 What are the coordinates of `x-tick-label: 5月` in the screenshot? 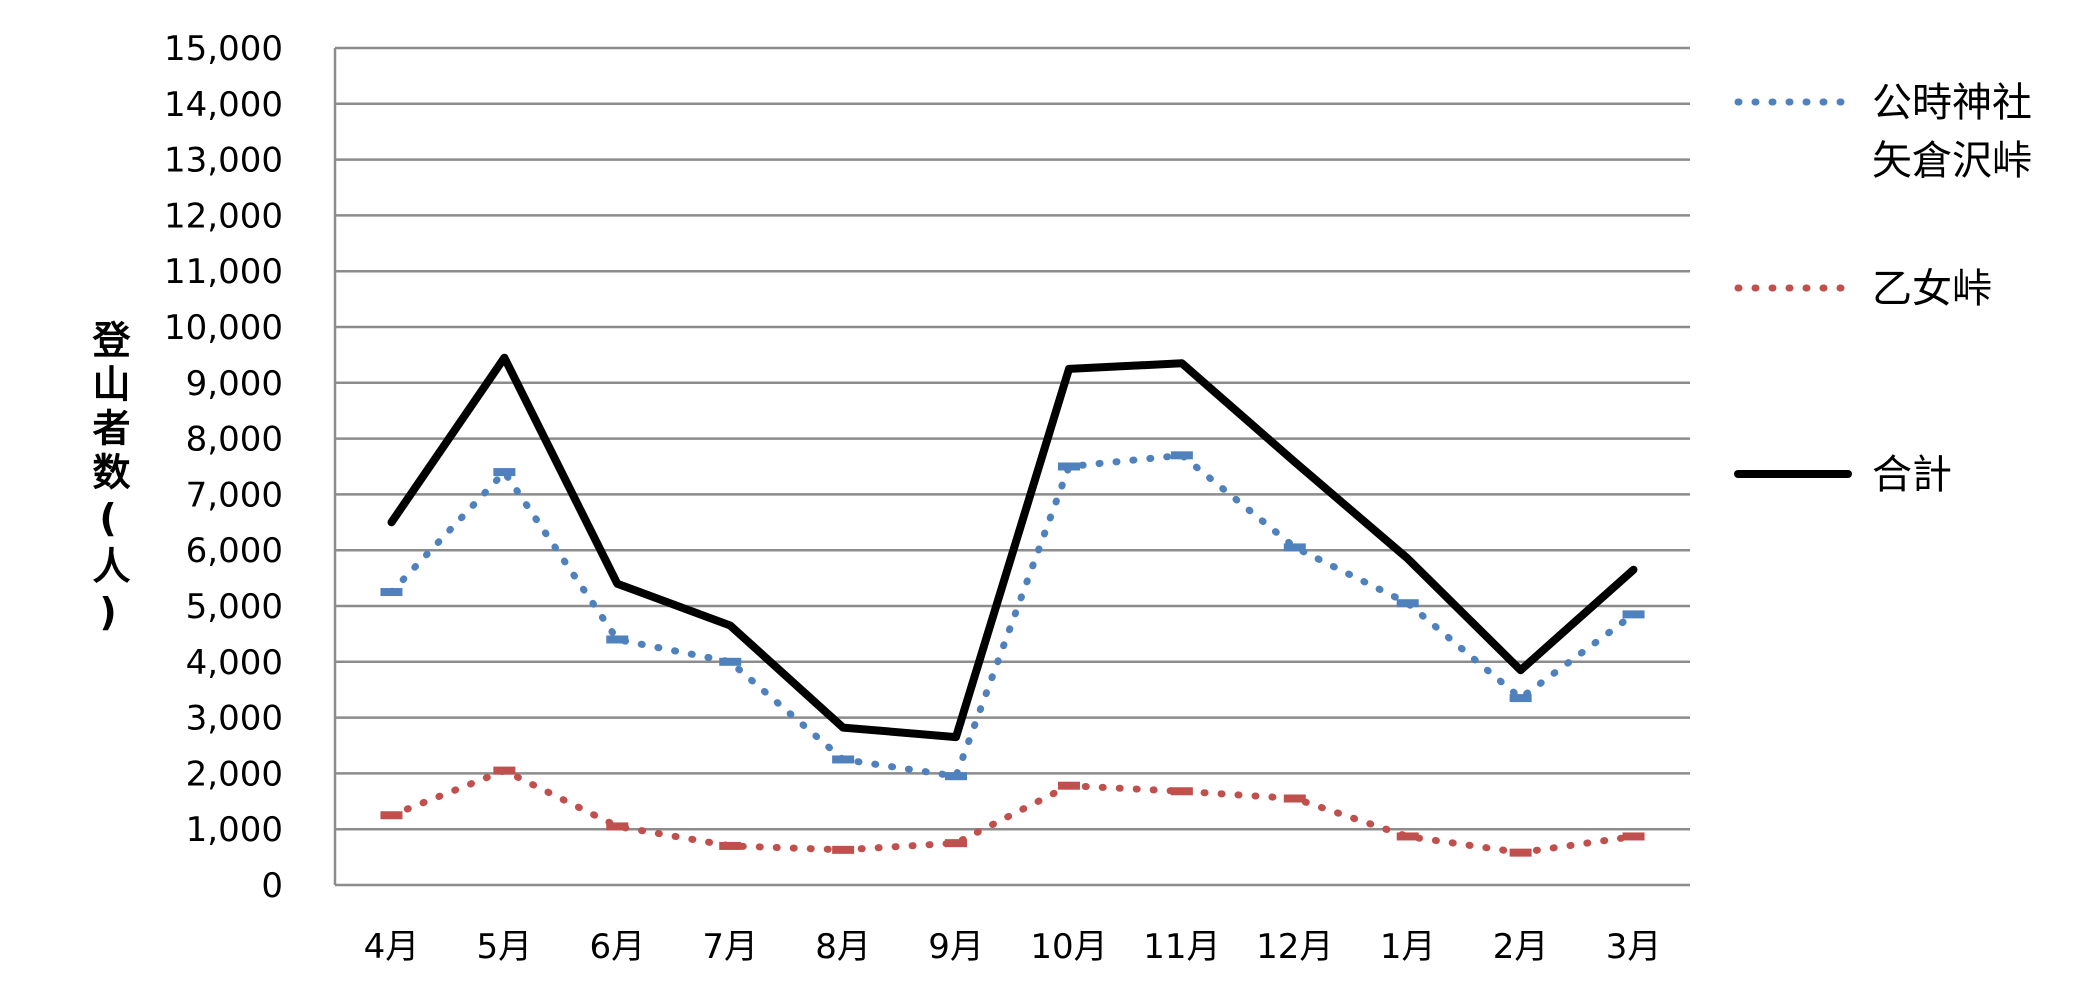 It's located at (505, 947).